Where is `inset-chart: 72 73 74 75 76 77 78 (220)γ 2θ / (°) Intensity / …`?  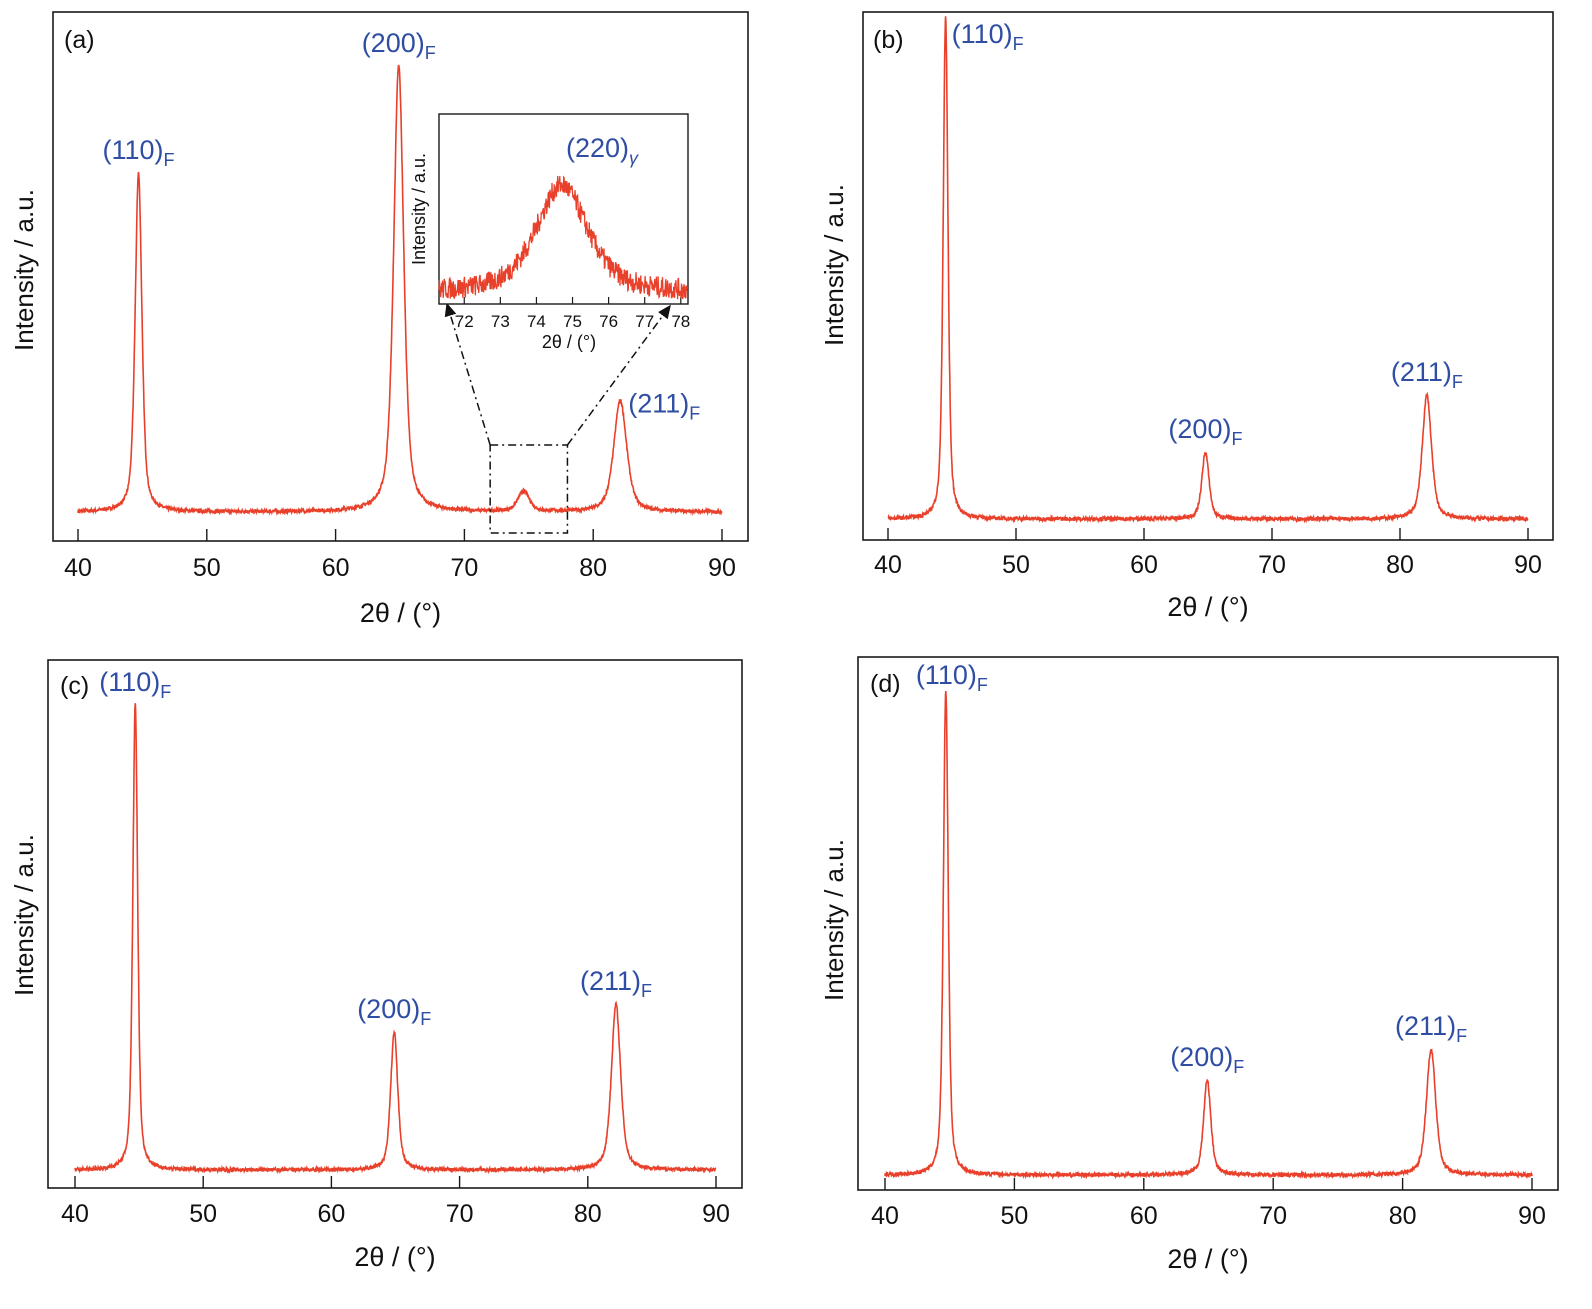
inset-chart: 72 73 74 75 76 77 78 (220)γ 2θ / (°) Intensity / … is located at coordinates (549, 232).